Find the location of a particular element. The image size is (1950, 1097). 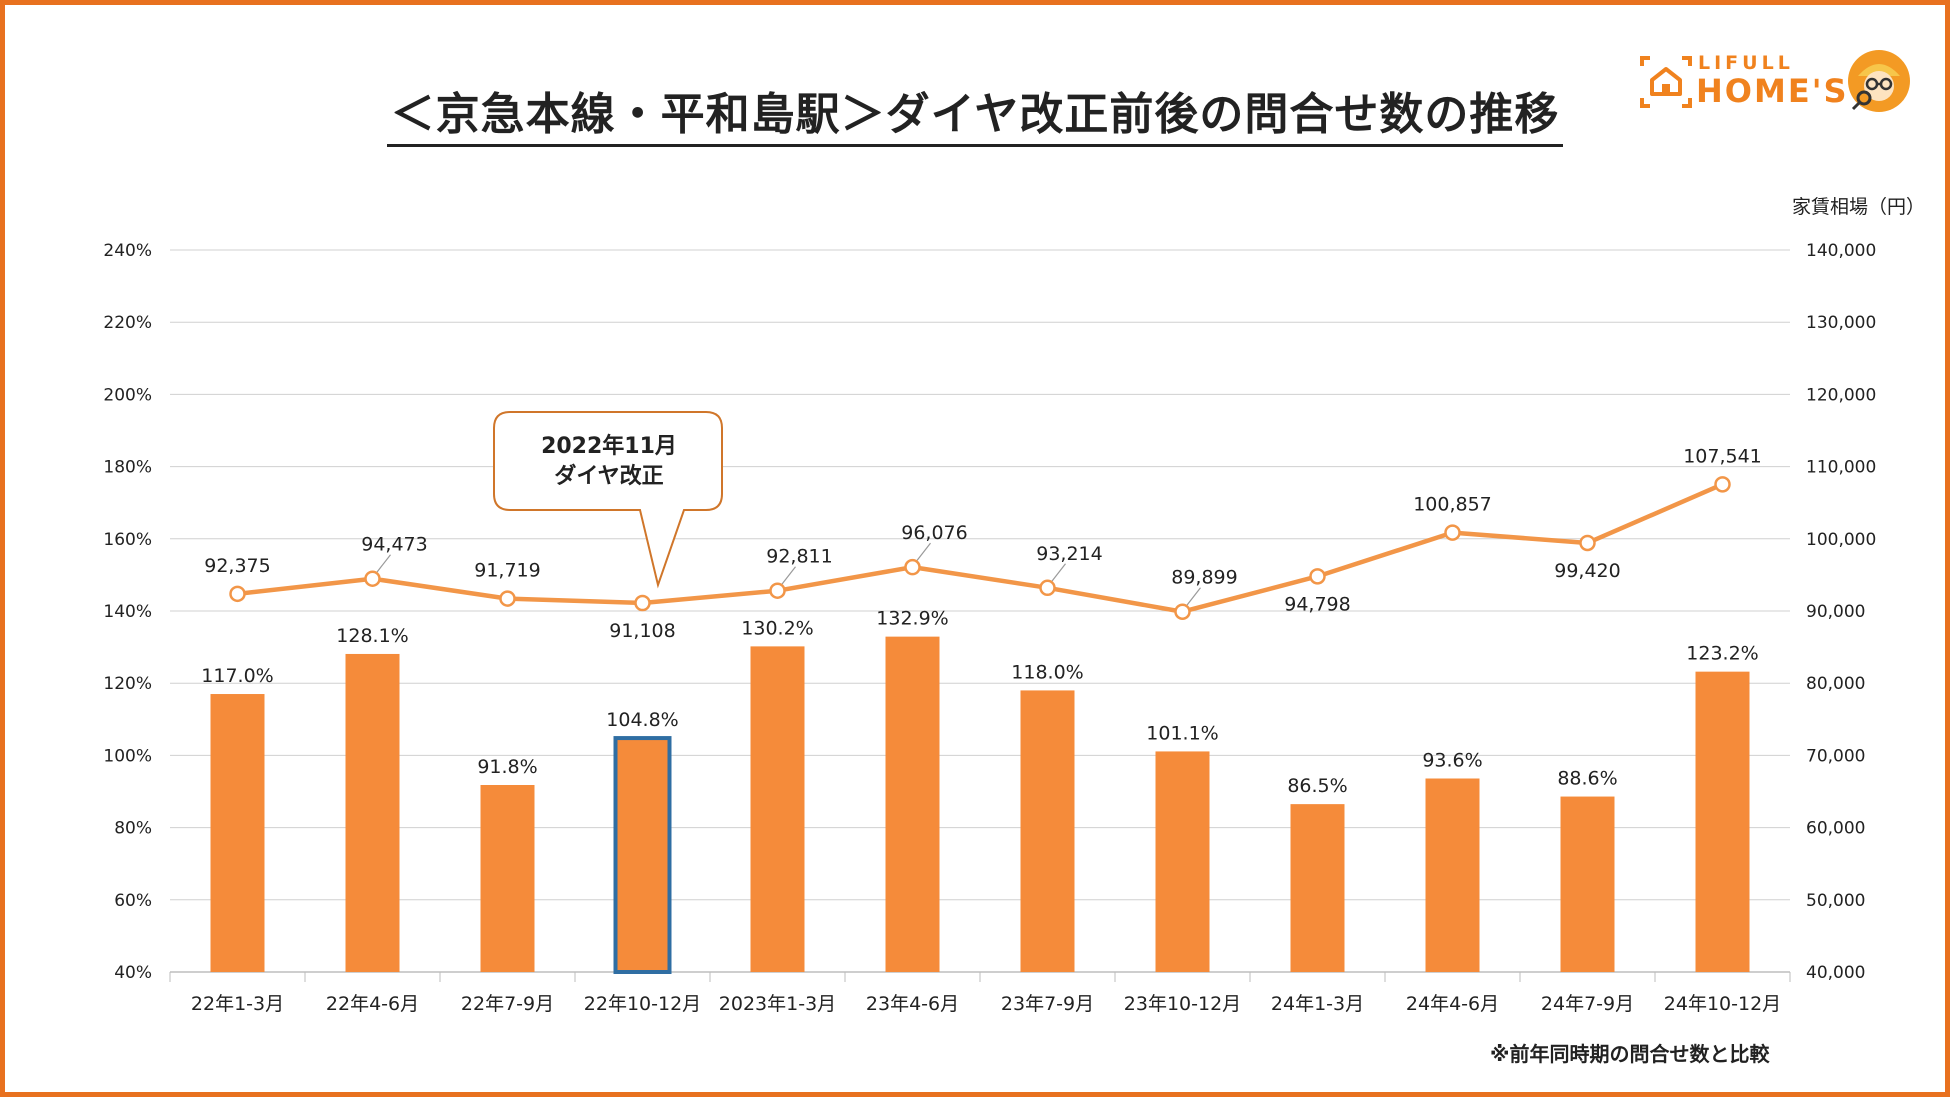

y-right-tick-label: 70,000 is located at coordinates (1835, 756).